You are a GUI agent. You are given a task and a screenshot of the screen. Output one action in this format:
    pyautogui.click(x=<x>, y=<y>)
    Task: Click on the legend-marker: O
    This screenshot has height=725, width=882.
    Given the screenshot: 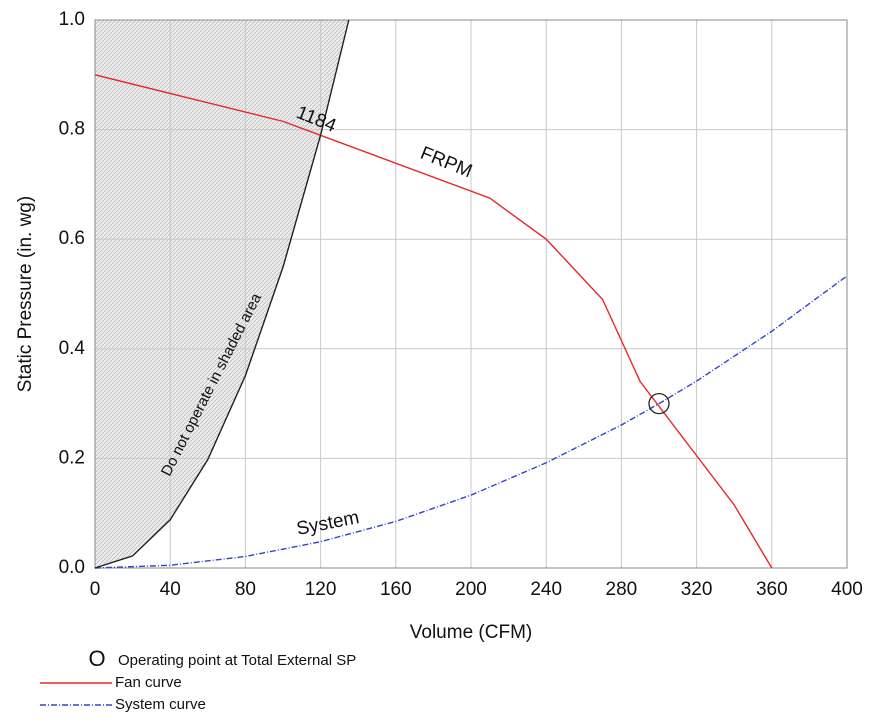 What is the action you would take?
    pyautogui.click(x=96, y=658)
    